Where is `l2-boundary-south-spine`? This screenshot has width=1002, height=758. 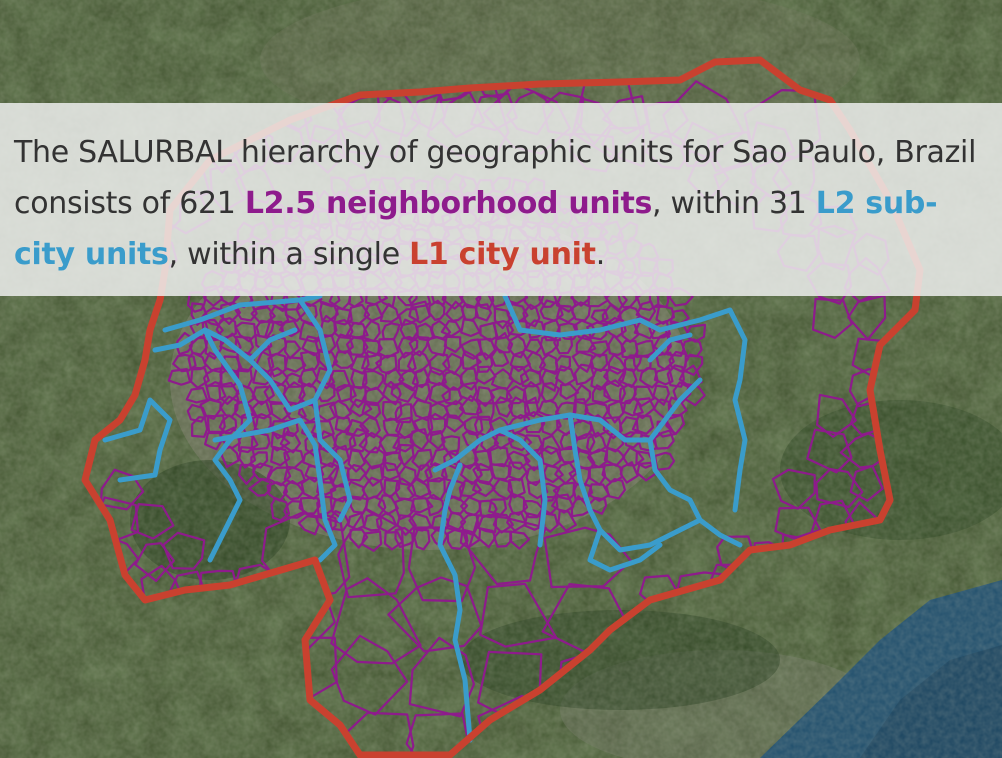
l2-boundary-south-spine is located at coordinates (455, 602).